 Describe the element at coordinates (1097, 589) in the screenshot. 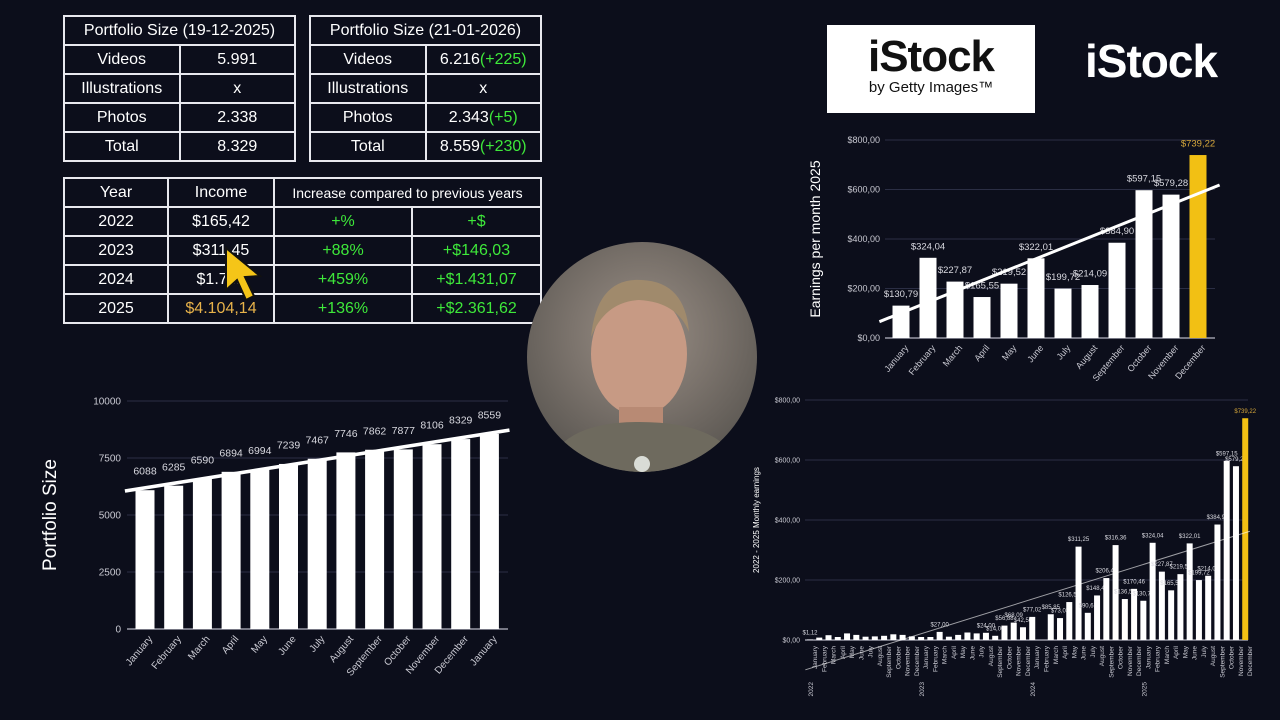

I see `data-label: $148,49` at that location.